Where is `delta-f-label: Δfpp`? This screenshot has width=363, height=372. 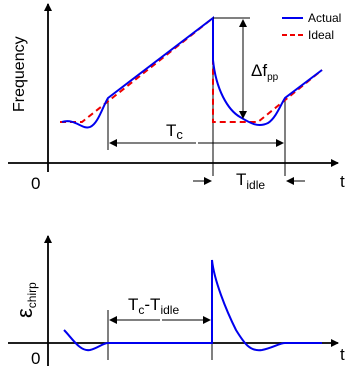
delta-f-label: Δfpp is located at coordinates (265, 72).